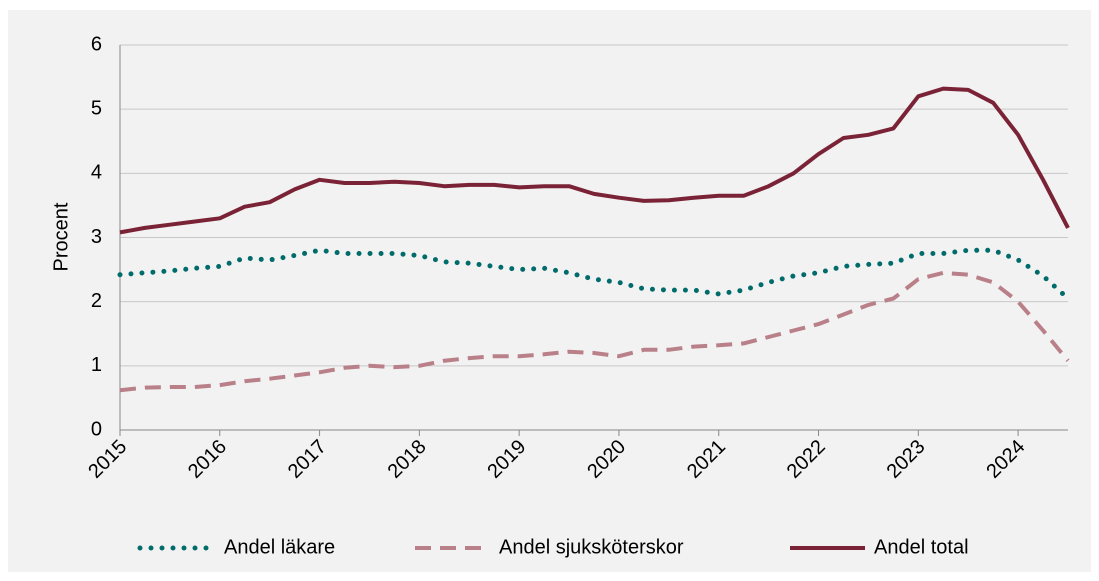  Describe the element at coordinates (96, 365) in the screenshot. I see `y-tick-label: 1` at that location.